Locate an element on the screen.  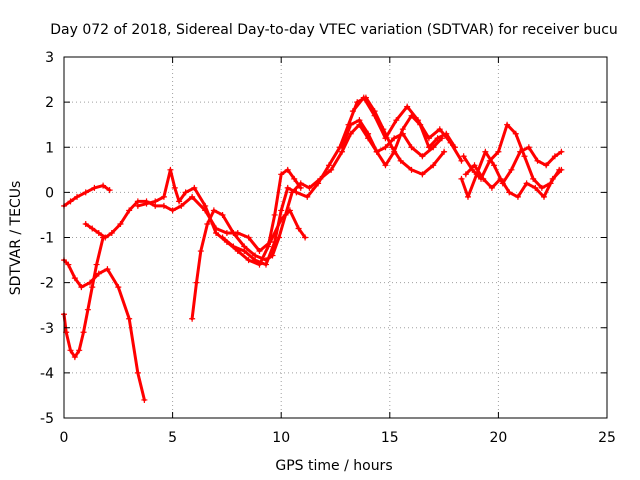
y-tick-label: 1 is located at coordinates (49, 148).